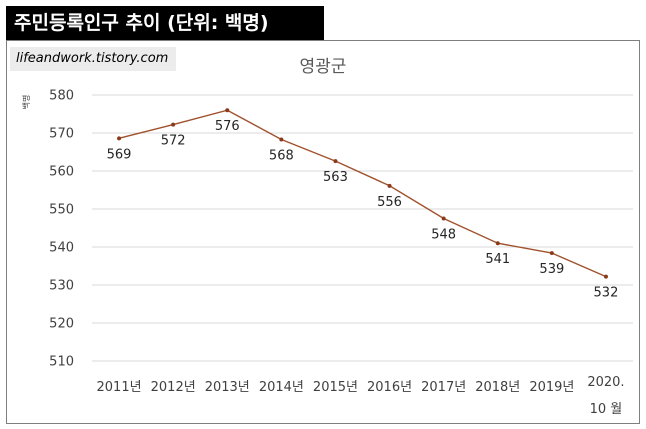 Image resolution: width=646 pixels, height=429 pixels. Describe the element at coordinates (335, 177) in the screenshot. I see `data-label: 563` at that location.